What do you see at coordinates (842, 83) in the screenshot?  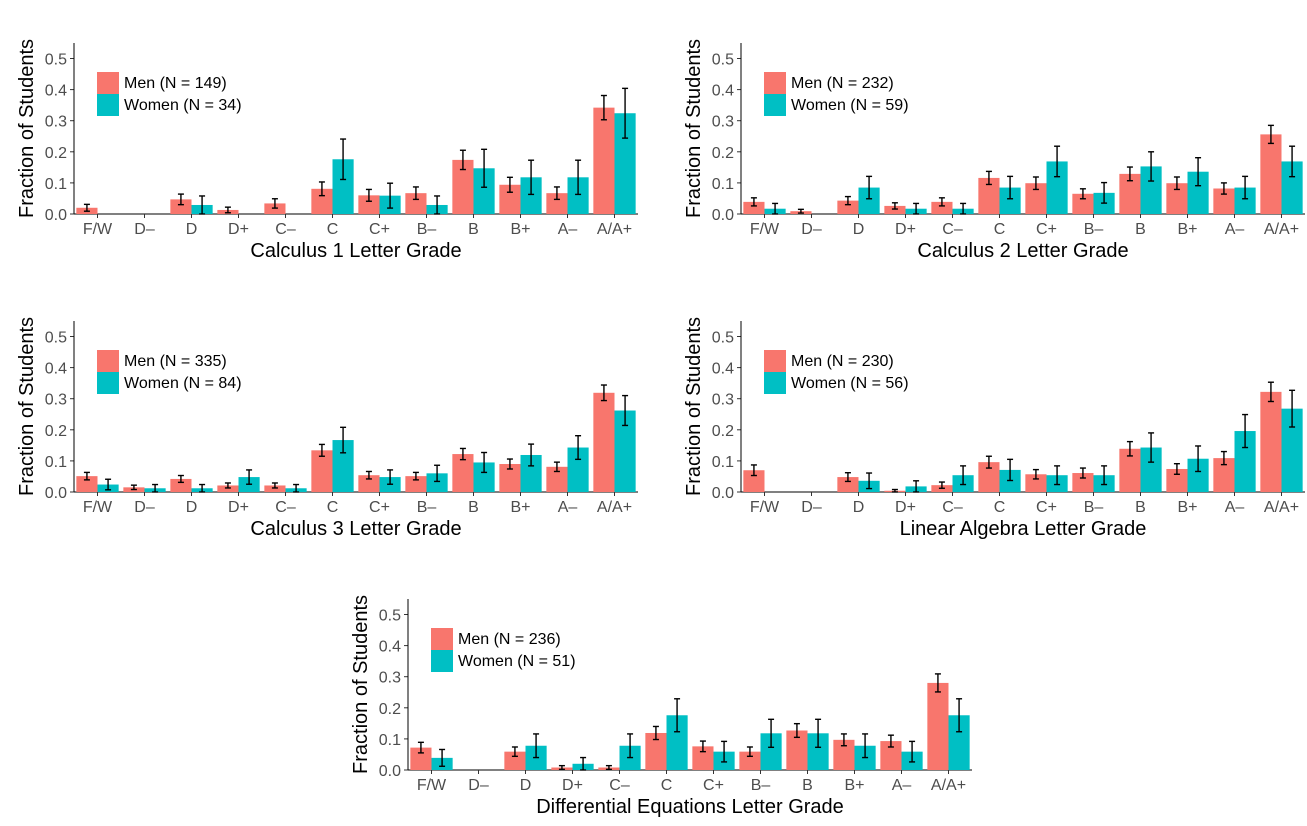 I see `legend-label-men: Men (N = 232)` at bounding box center [842, 83].